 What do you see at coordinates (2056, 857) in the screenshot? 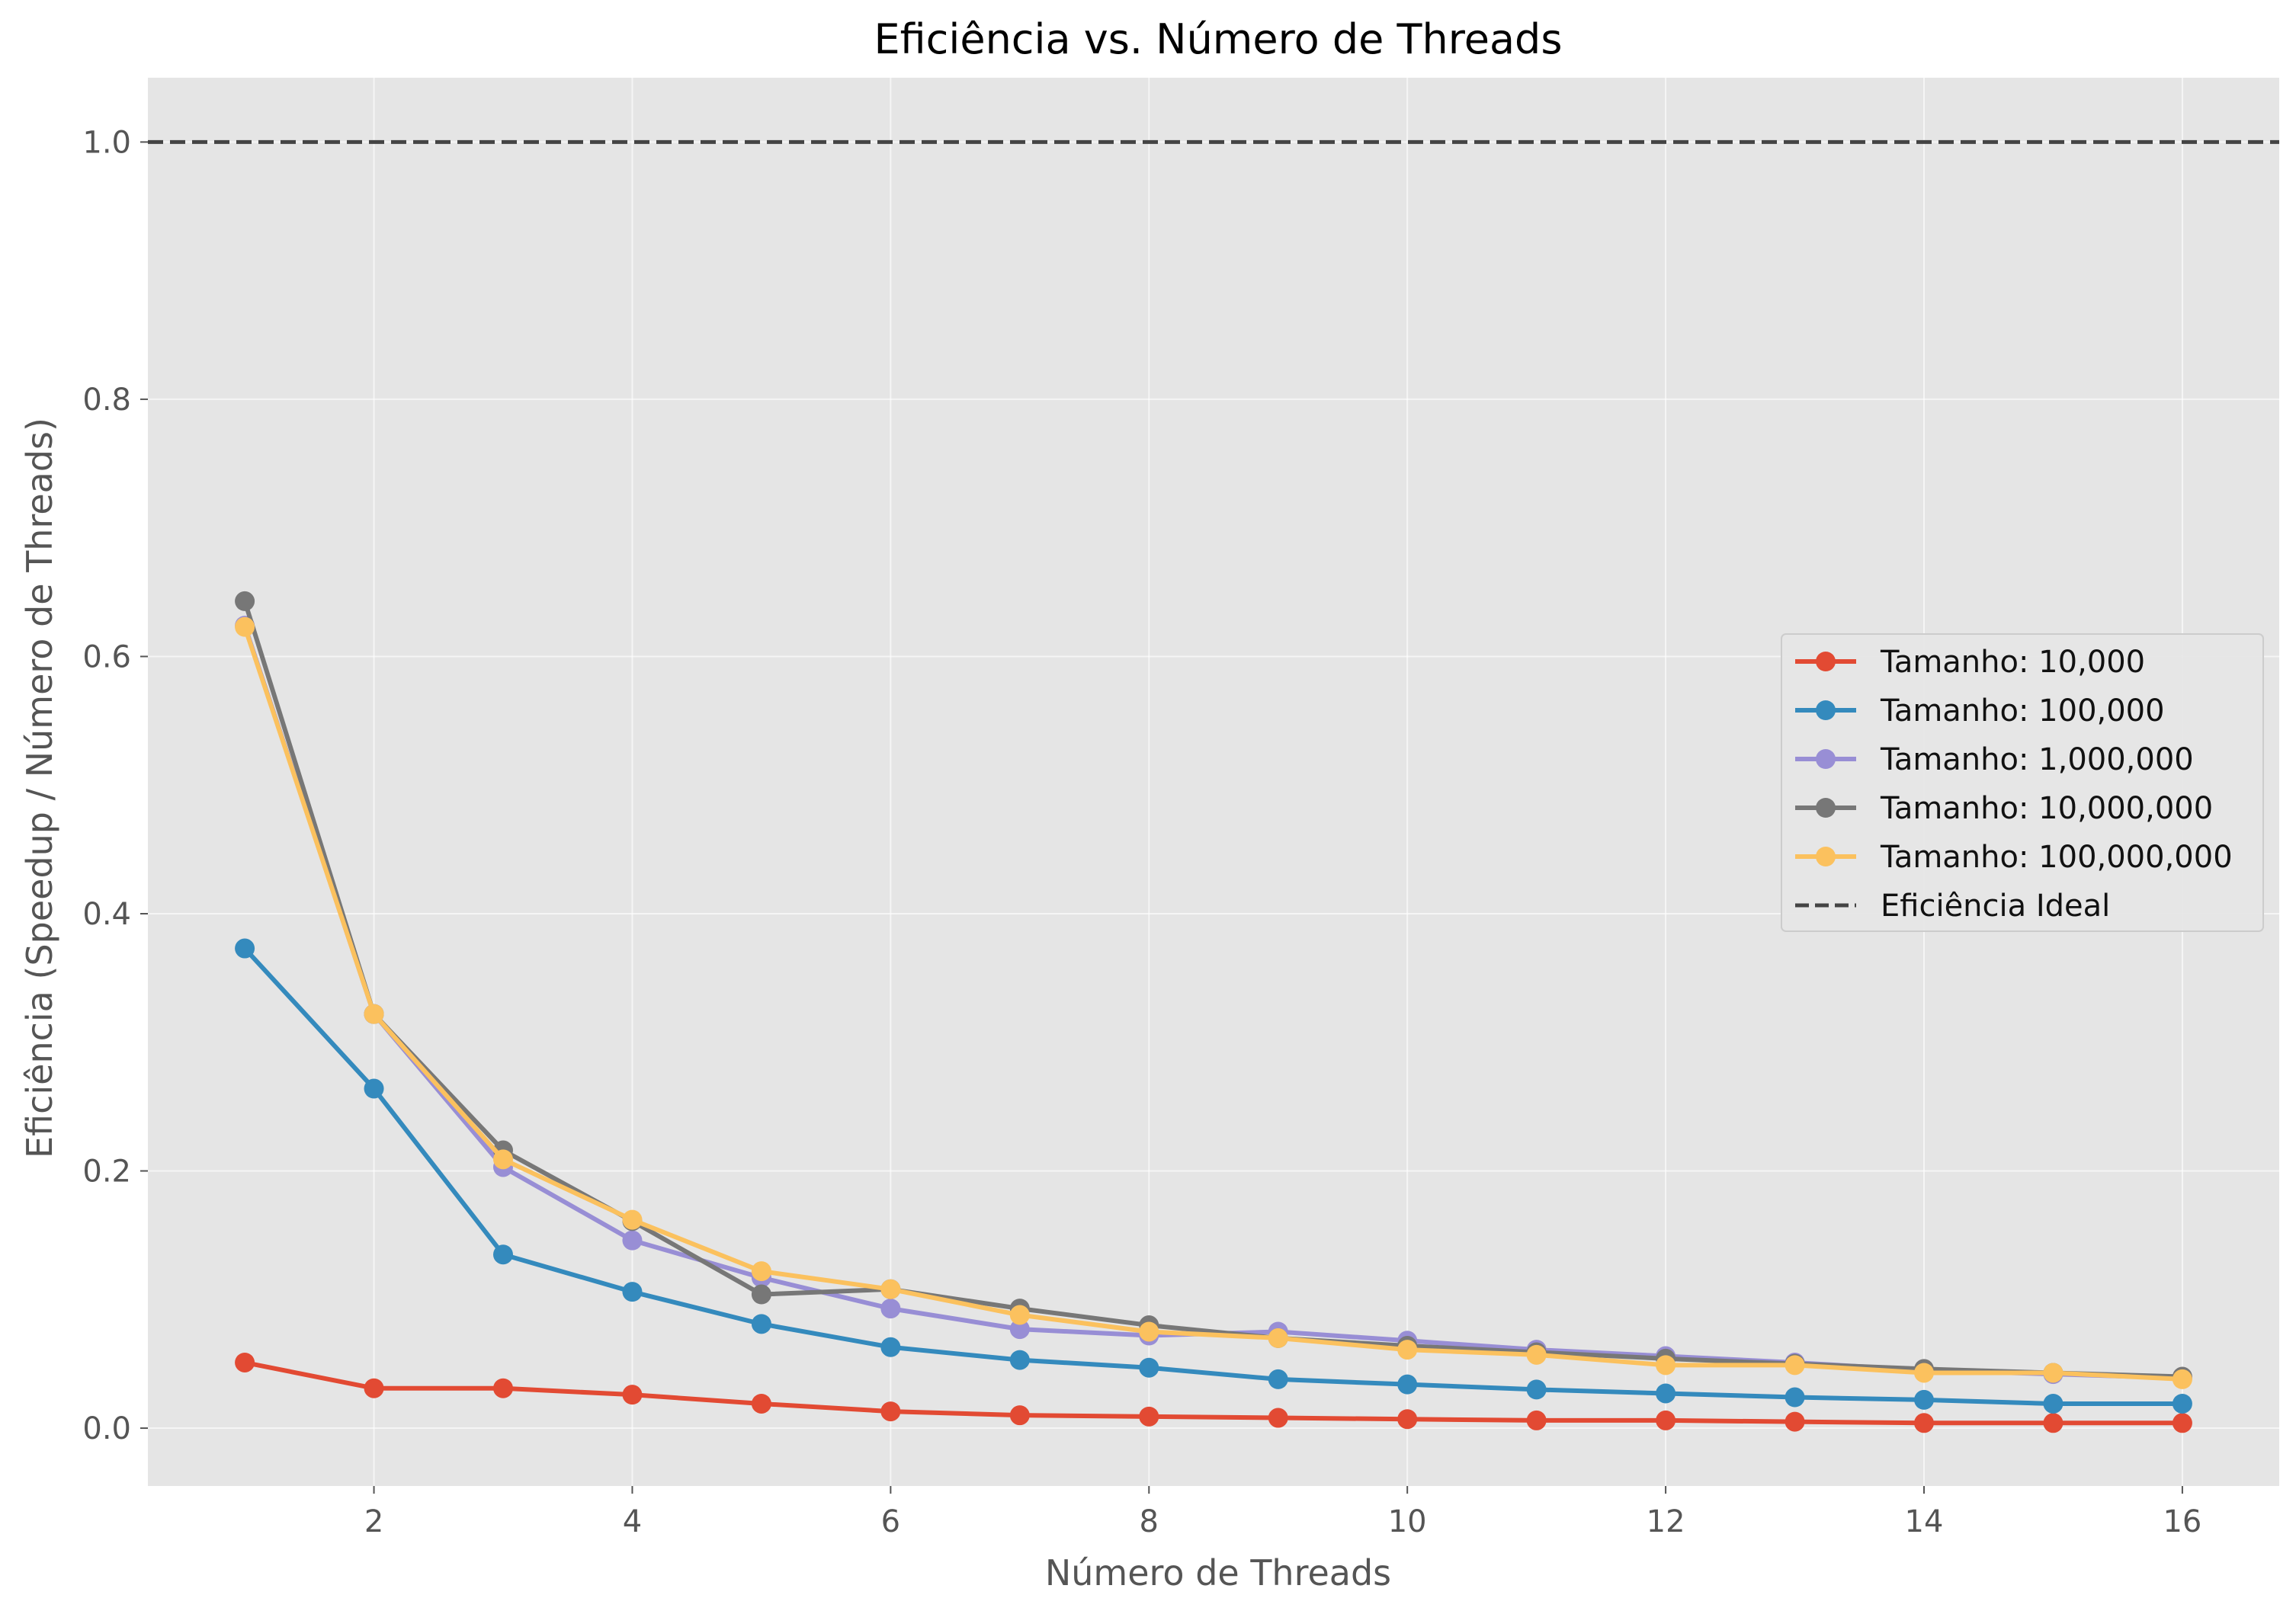
I see `legend-label: Tamanho: 100,000,000` at bounding box center [2056, 857].